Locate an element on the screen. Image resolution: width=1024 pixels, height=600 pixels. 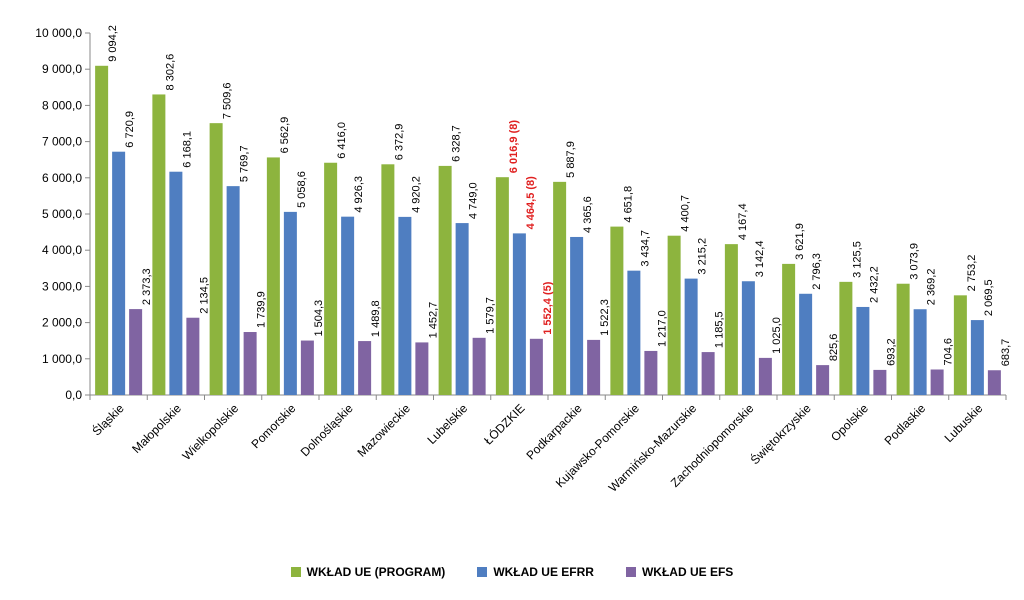
y-tick-label: 1 000,0 is located at coordinates (62, 359).